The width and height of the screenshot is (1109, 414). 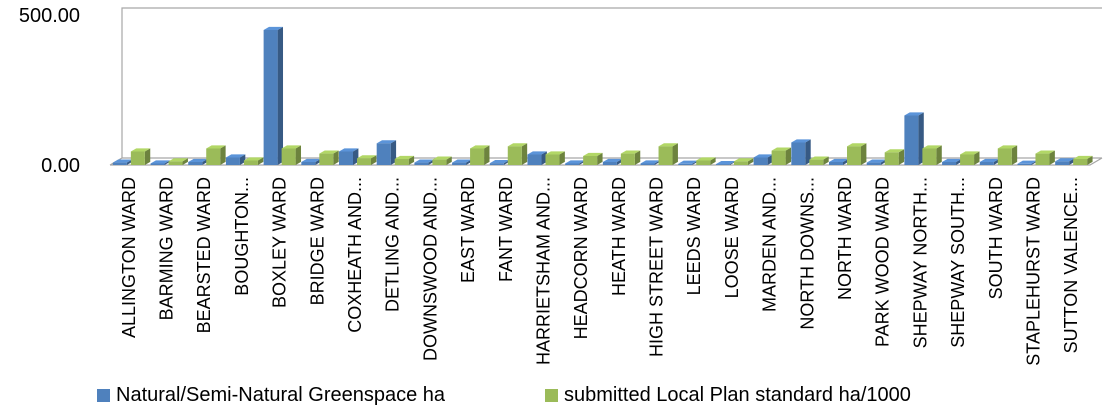 What do you see at coordinates (103, 395) in the screenshot?
I see `legend-swatch-blue` at bounding box center [103, 395].